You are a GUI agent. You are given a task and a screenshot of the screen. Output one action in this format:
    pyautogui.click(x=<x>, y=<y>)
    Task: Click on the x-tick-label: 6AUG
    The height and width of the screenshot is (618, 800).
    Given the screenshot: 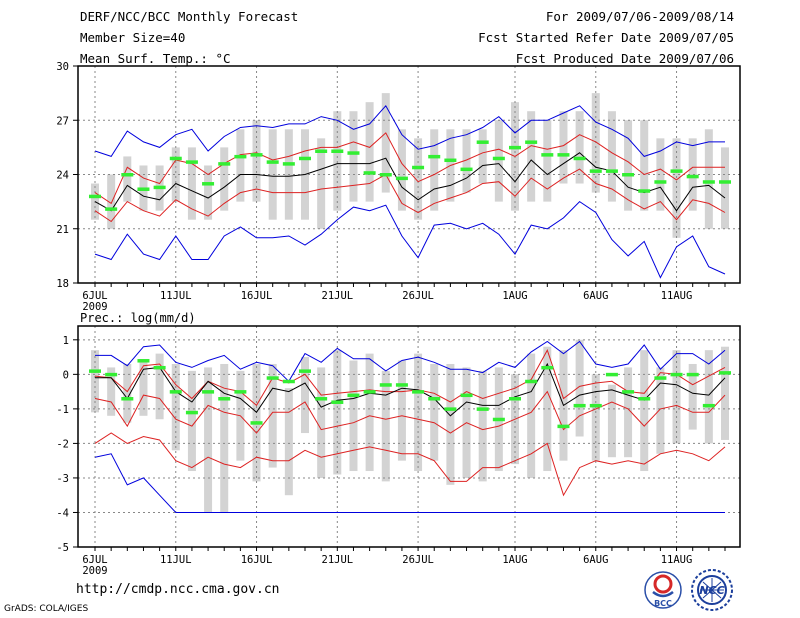 What is the action you would take?
    pyautogui.click(x=595, y=560)
    